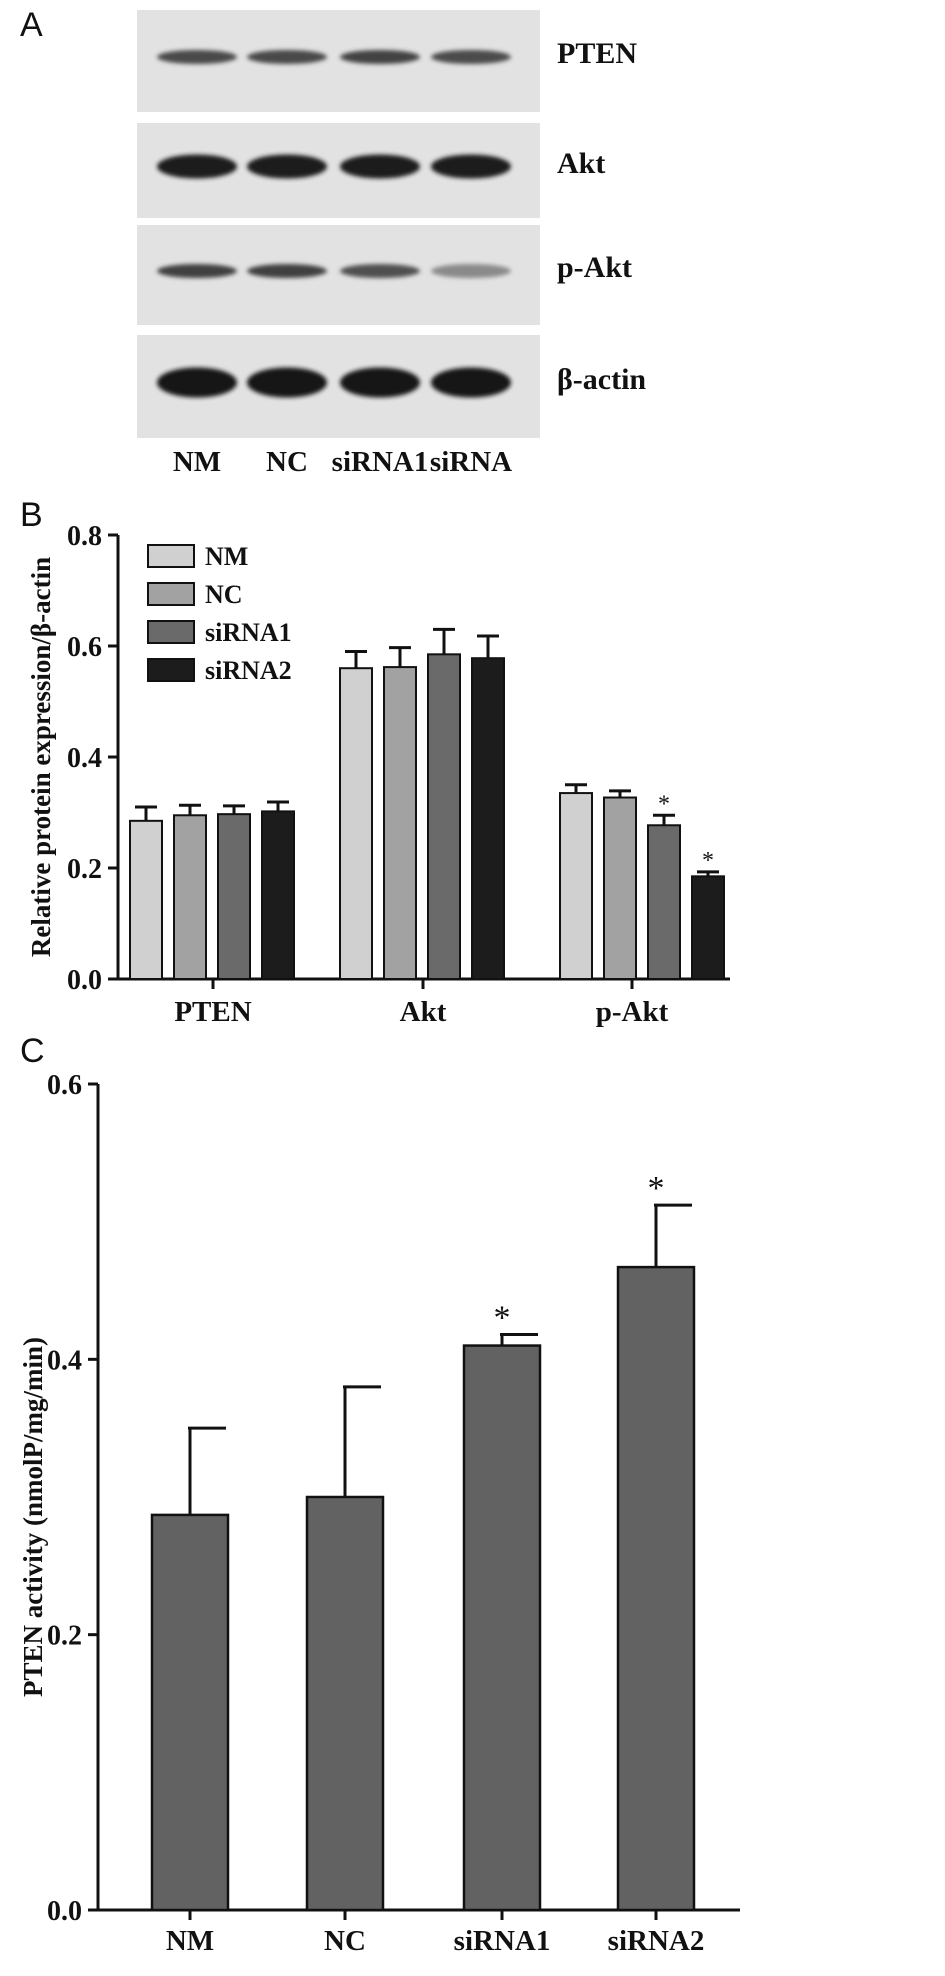  Describe the element at coordinates (338, 224) in the screenshot. I see `western-blot` at that location.